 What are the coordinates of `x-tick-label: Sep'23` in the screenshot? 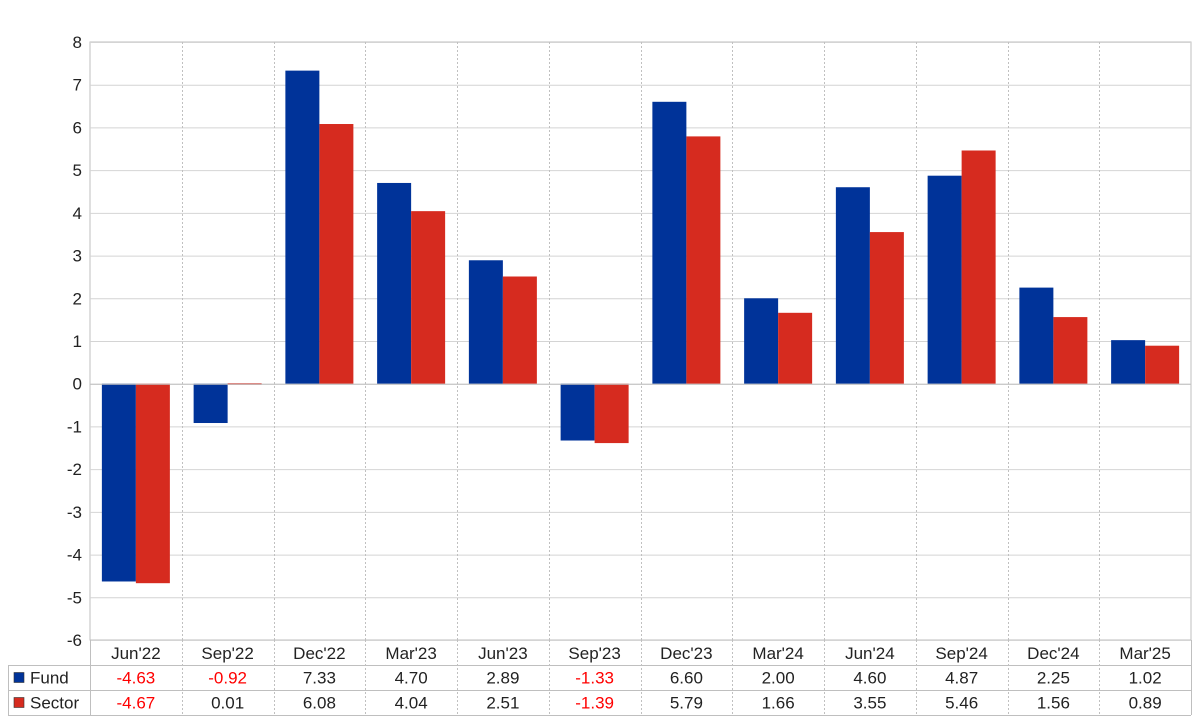 It's located at (594, 653).